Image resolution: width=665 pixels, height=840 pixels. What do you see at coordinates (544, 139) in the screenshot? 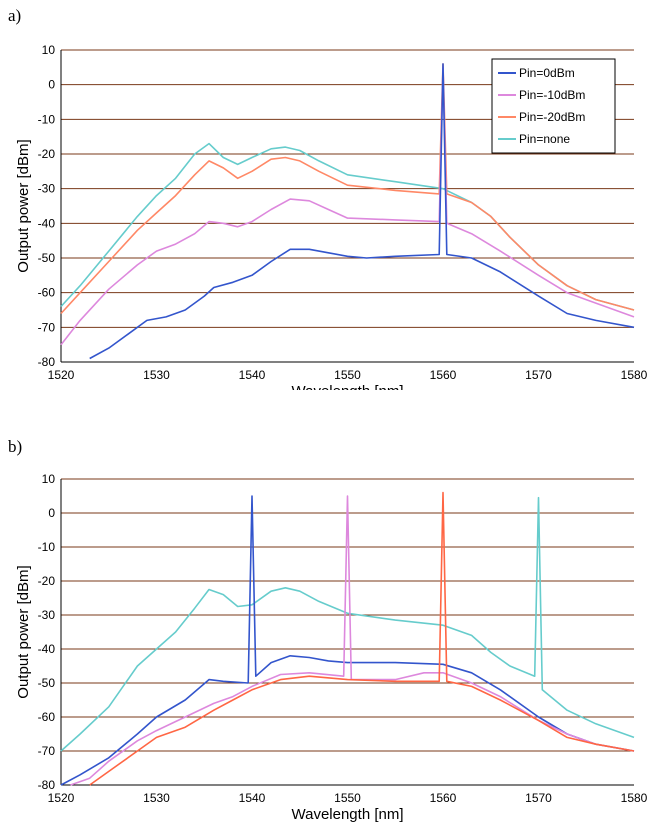
I see `legend-label: Pin=none` at bounding box center [544, 139].